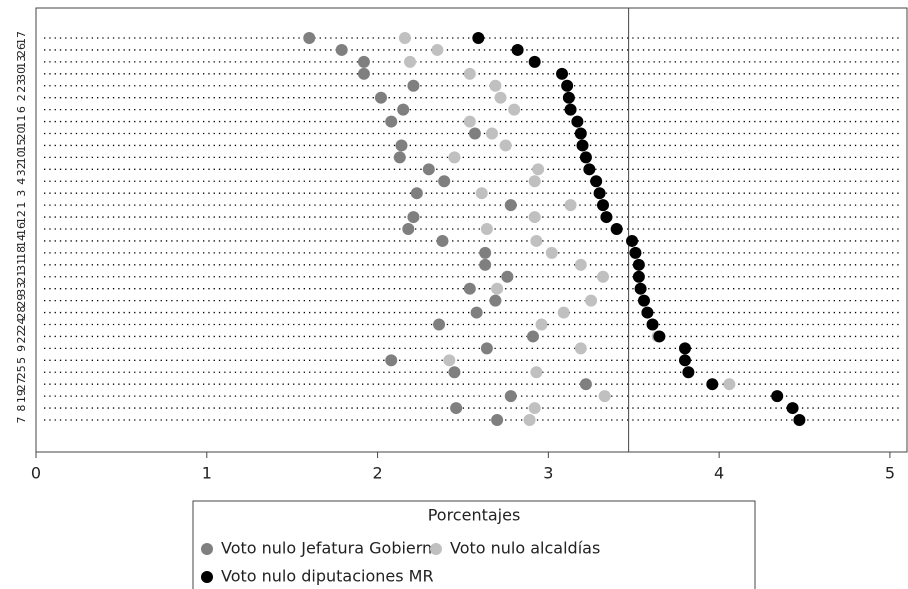 This screenshot has height=589, width=908. I want to click on x-tick-label: 3, so click(548, 473).